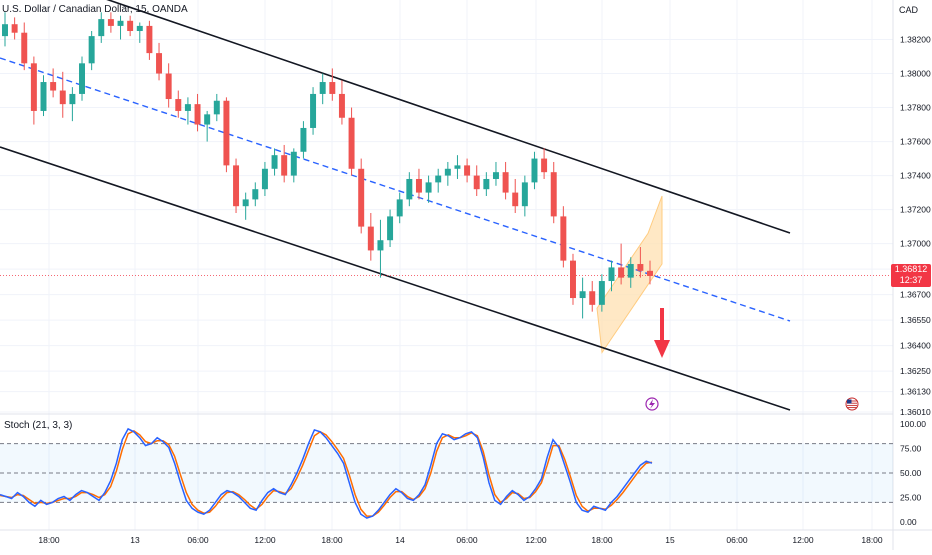  What do you see at coordinates (915, 176) in the screenshot?
I see `price-tick-label: 1.37400` at bounding box center [915, 176].